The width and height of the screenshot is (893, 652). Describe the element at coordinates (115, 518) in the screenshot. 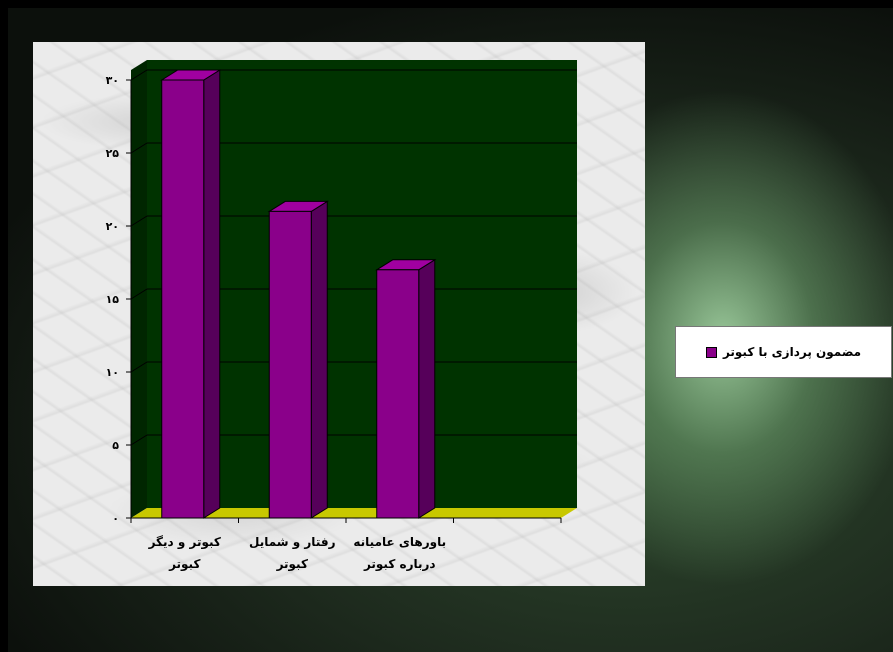

I see `y-tick-label: ۰` at that location.